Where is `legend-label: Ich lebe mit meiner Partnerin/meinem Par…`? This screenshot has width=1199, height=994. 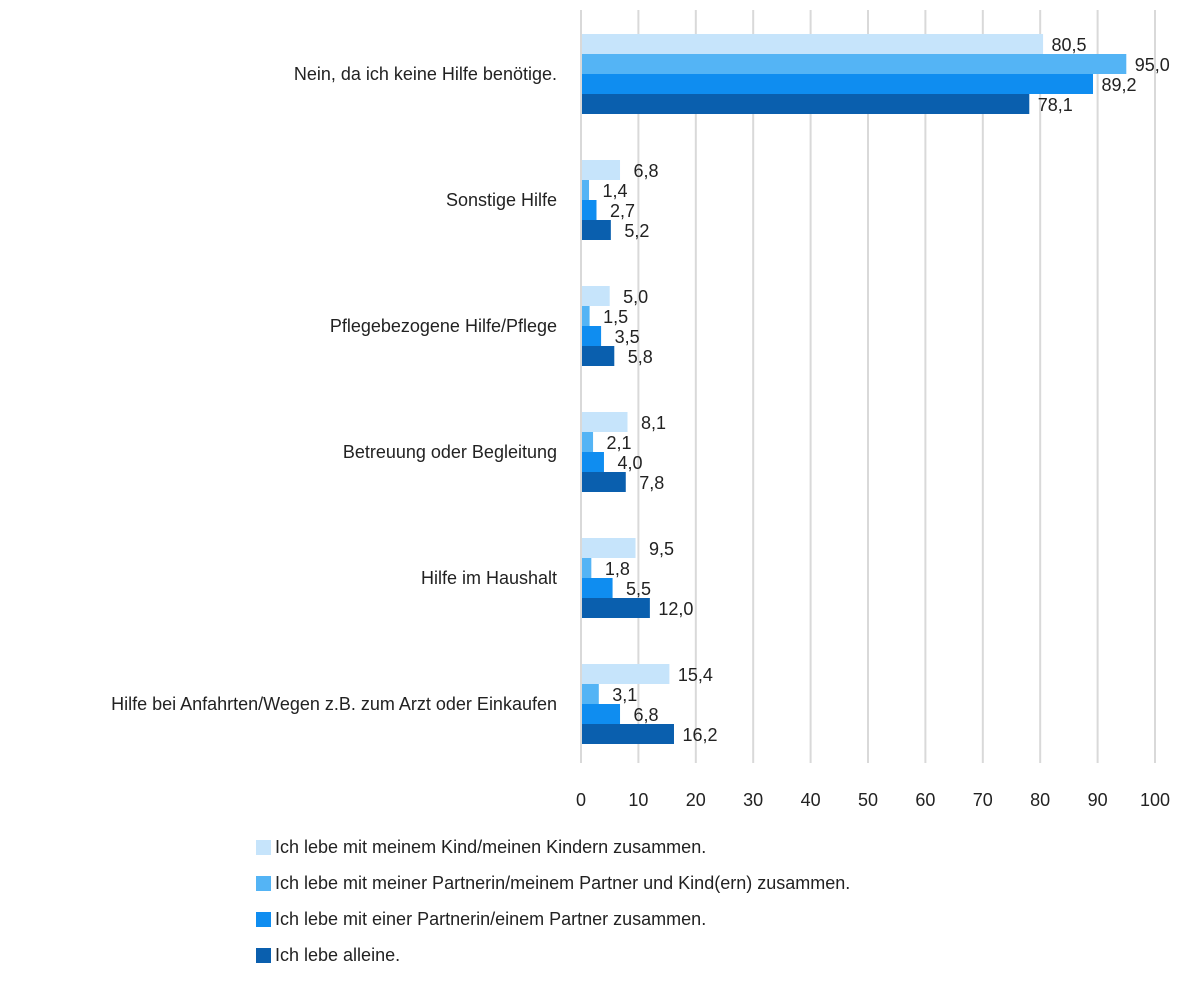
legend-label: Ich lebe mit meiner Partnerin/meinem Par… is located at coordinates (563, 882).